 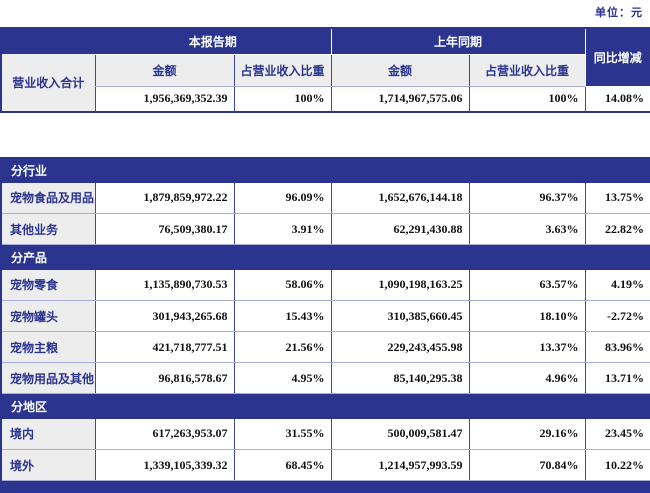 I want to click on amount-current: 96,816,578.67, so click(x=164, y=378).